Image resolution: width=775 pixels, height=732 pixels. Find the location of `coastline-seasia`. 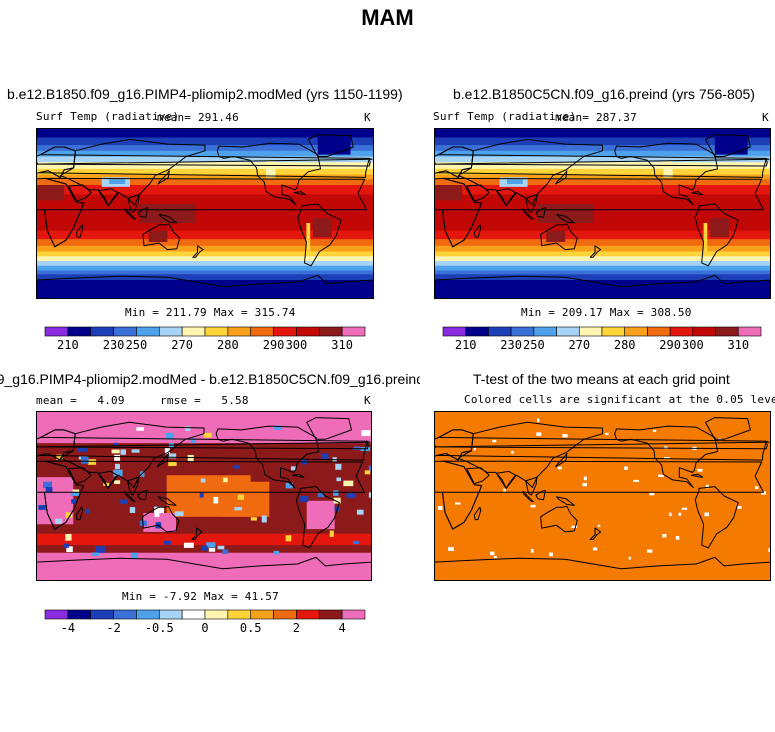

coastline-seasia is located at coordinates (133, 203).